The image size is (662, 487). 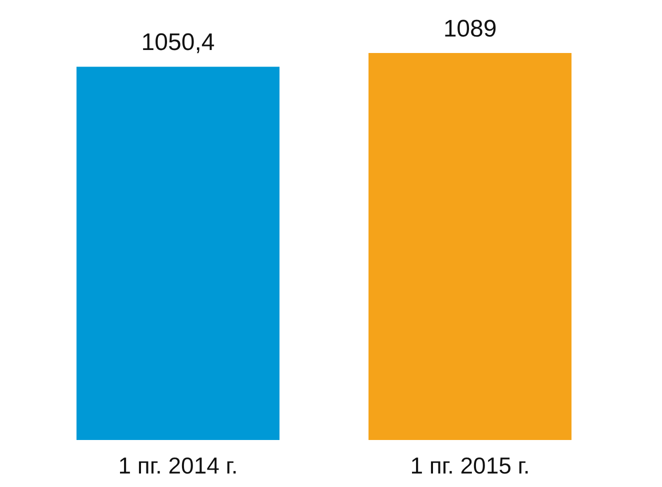 What do you see at coordinates (178, 465) in the screenshot?
I see `x-tick-label: 1 пг. 2014 г.` at bounding box center [178, 465].